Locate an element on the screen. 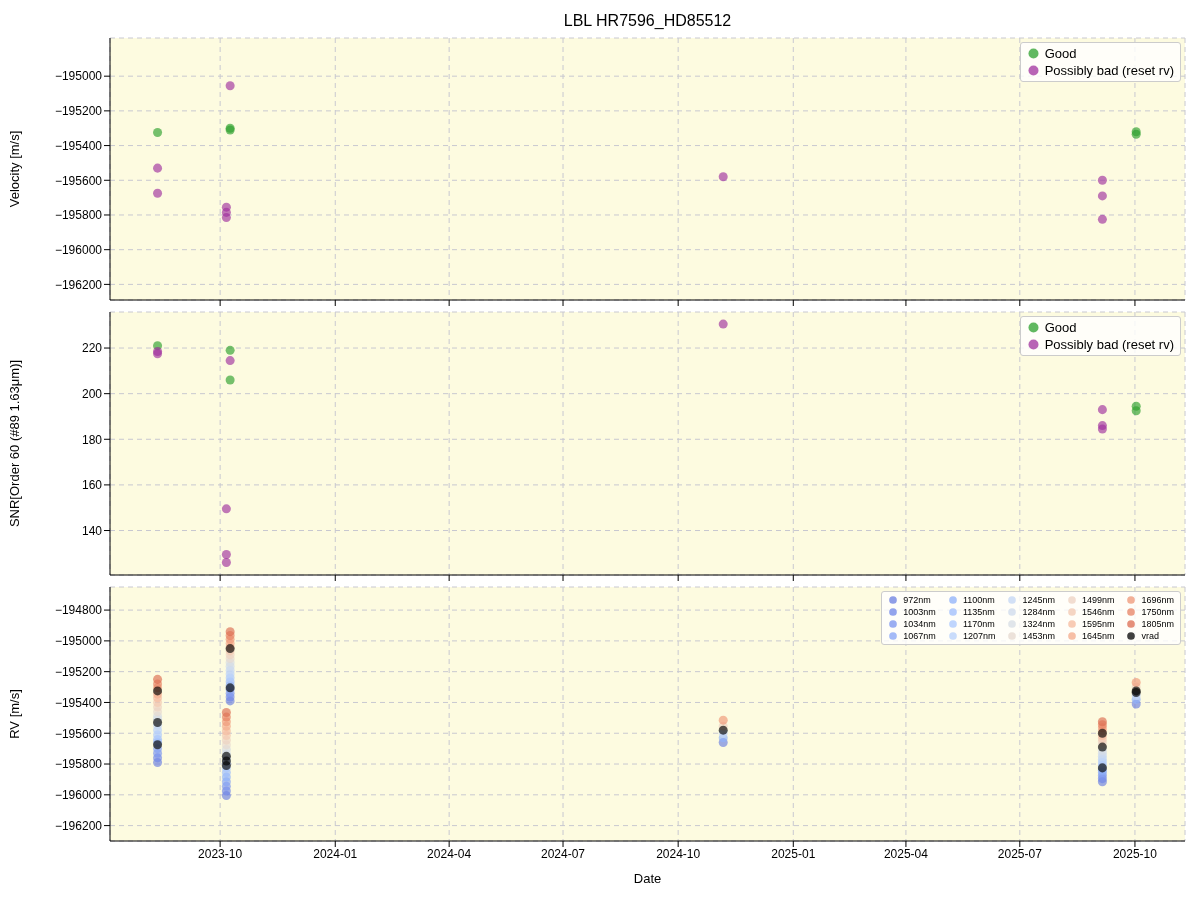 The width and height of the screenshot is (1200, 900). x-tick-label: 2025-10 is located at coordinates (1135, 853).